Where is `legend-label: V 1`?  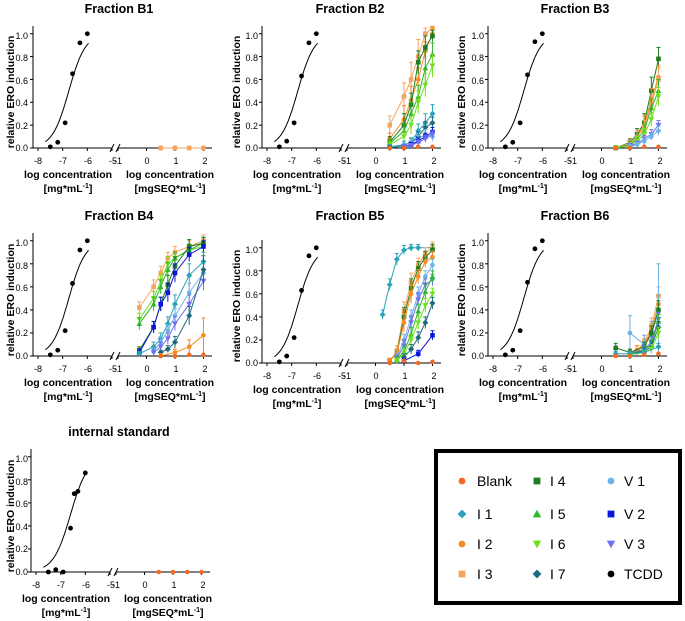
legend-label: V 1 is located at coordinates (634, 481).